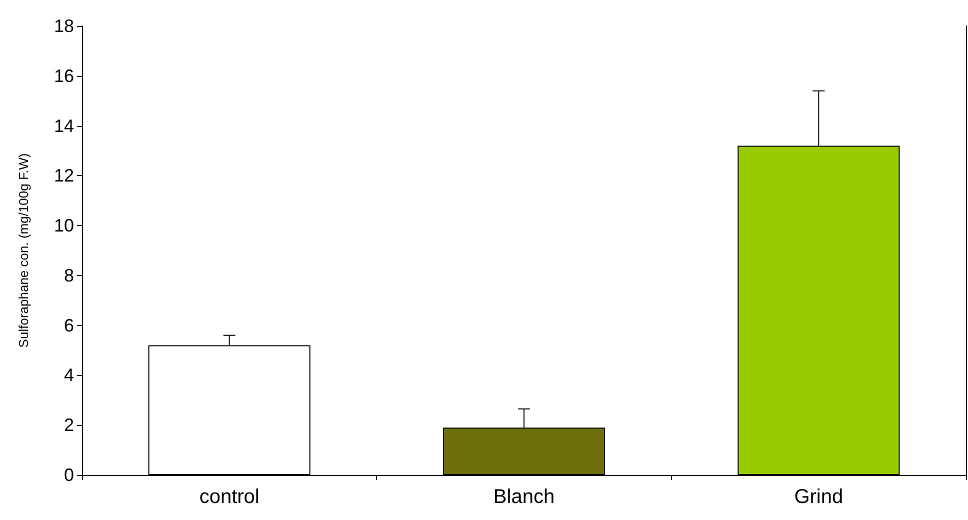 This screenshot has width=968, height=520. What do you see at coordinates (69, 425) in the screenshot?
I see `y-tick-label: 2` at bounding box center [69, 425].